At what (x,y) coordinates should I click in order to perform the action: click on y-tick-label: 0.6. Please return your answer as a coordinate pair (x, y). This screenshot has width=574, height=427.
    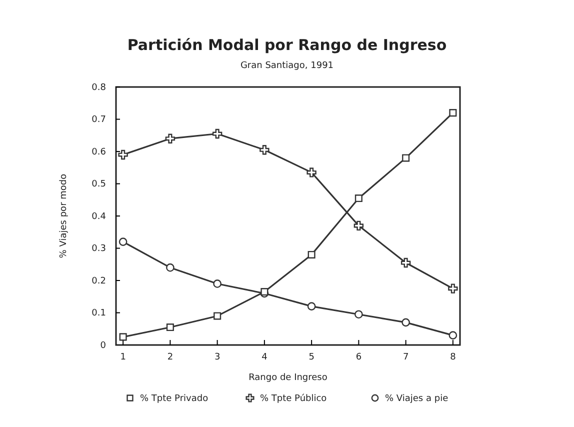
    Looking at the image, I should click on (99, 152).